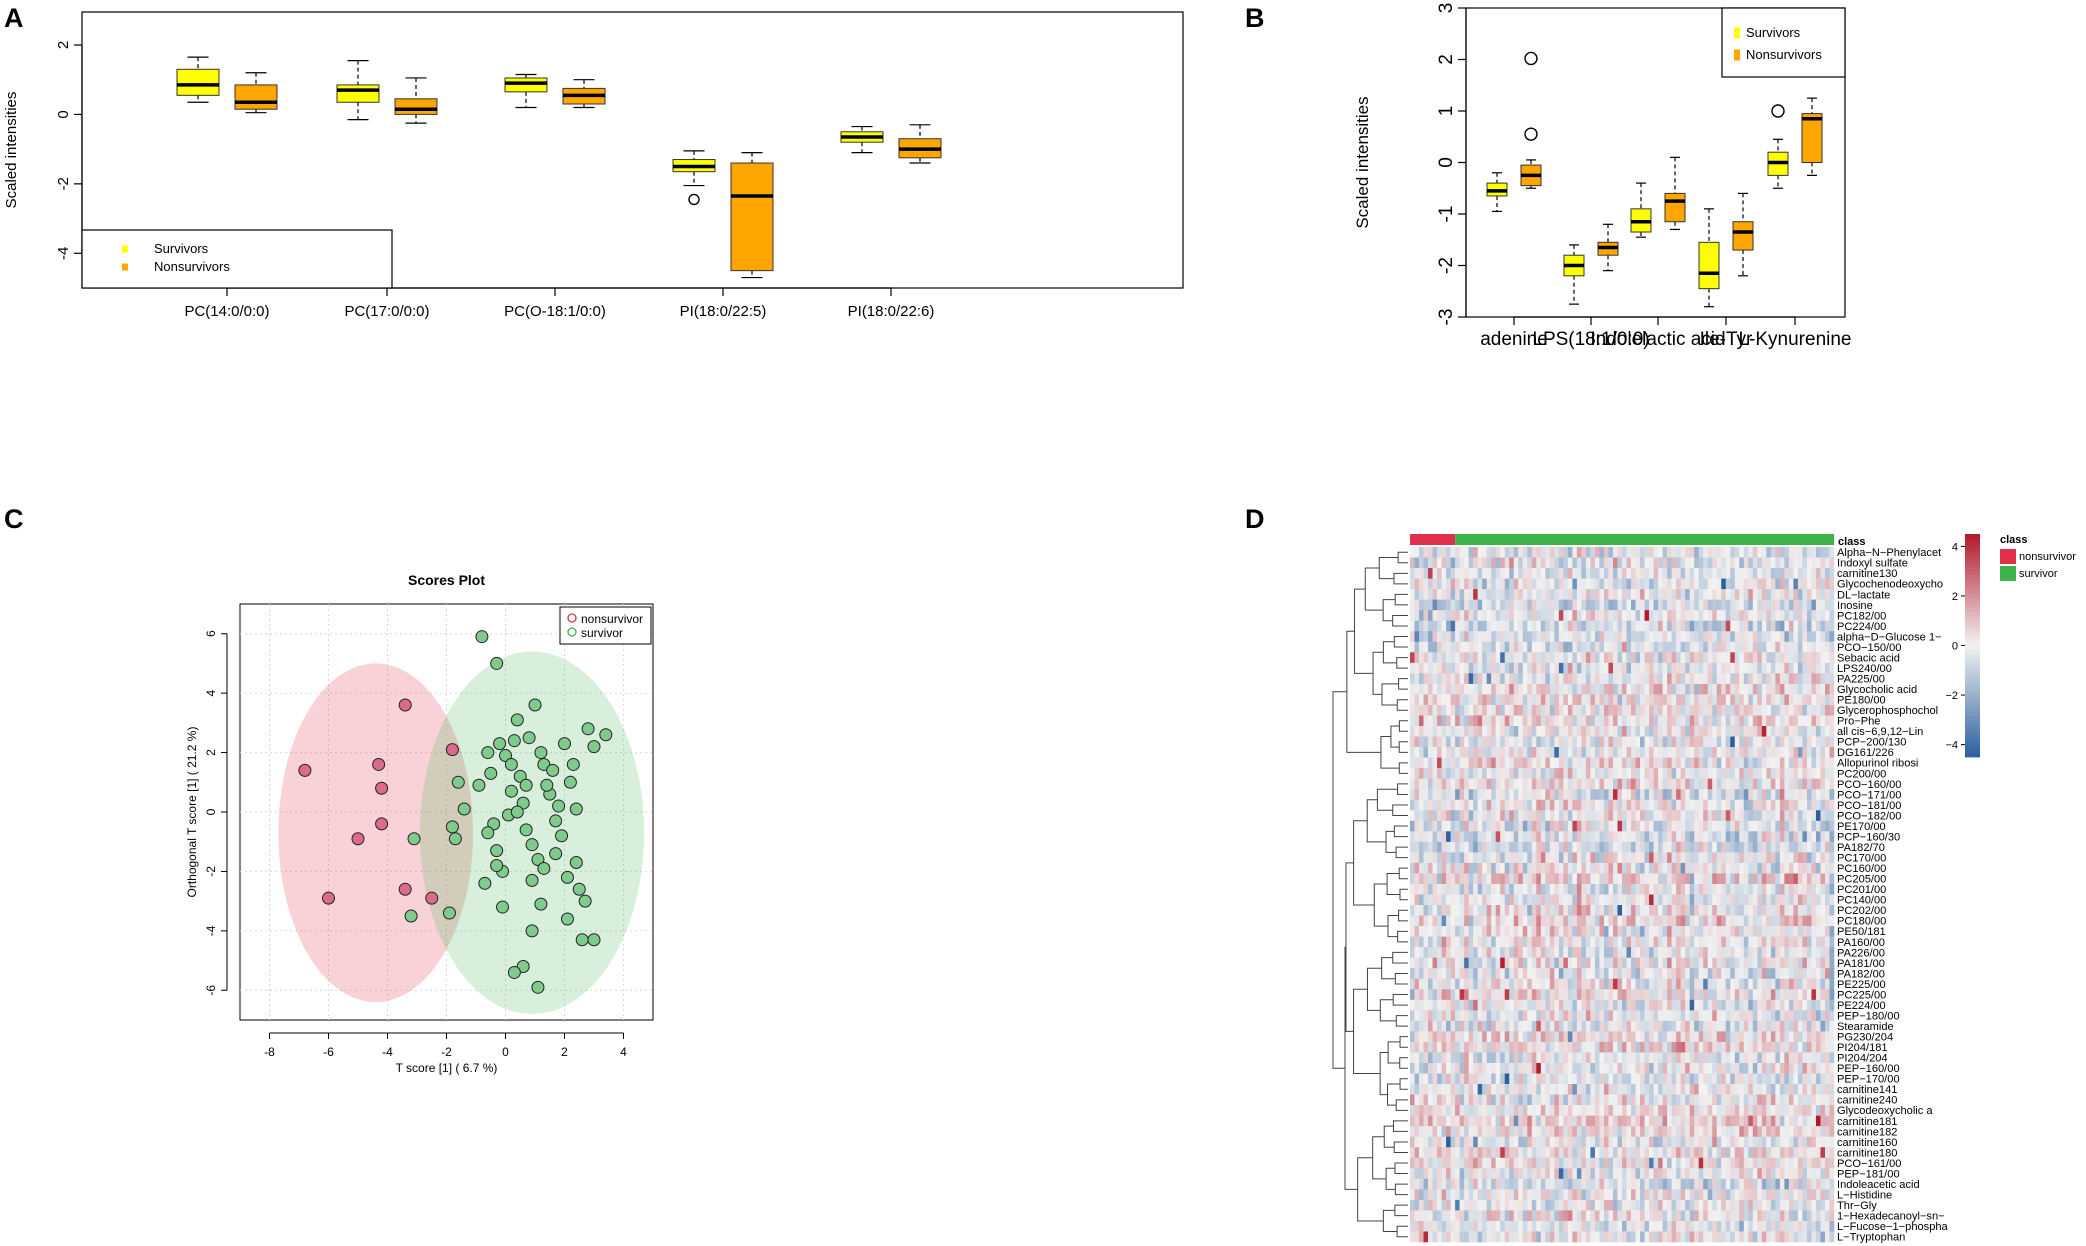 The height and width of the screenshot is (1246, 2086). I want to click on point-survivor, so click(576, 809).